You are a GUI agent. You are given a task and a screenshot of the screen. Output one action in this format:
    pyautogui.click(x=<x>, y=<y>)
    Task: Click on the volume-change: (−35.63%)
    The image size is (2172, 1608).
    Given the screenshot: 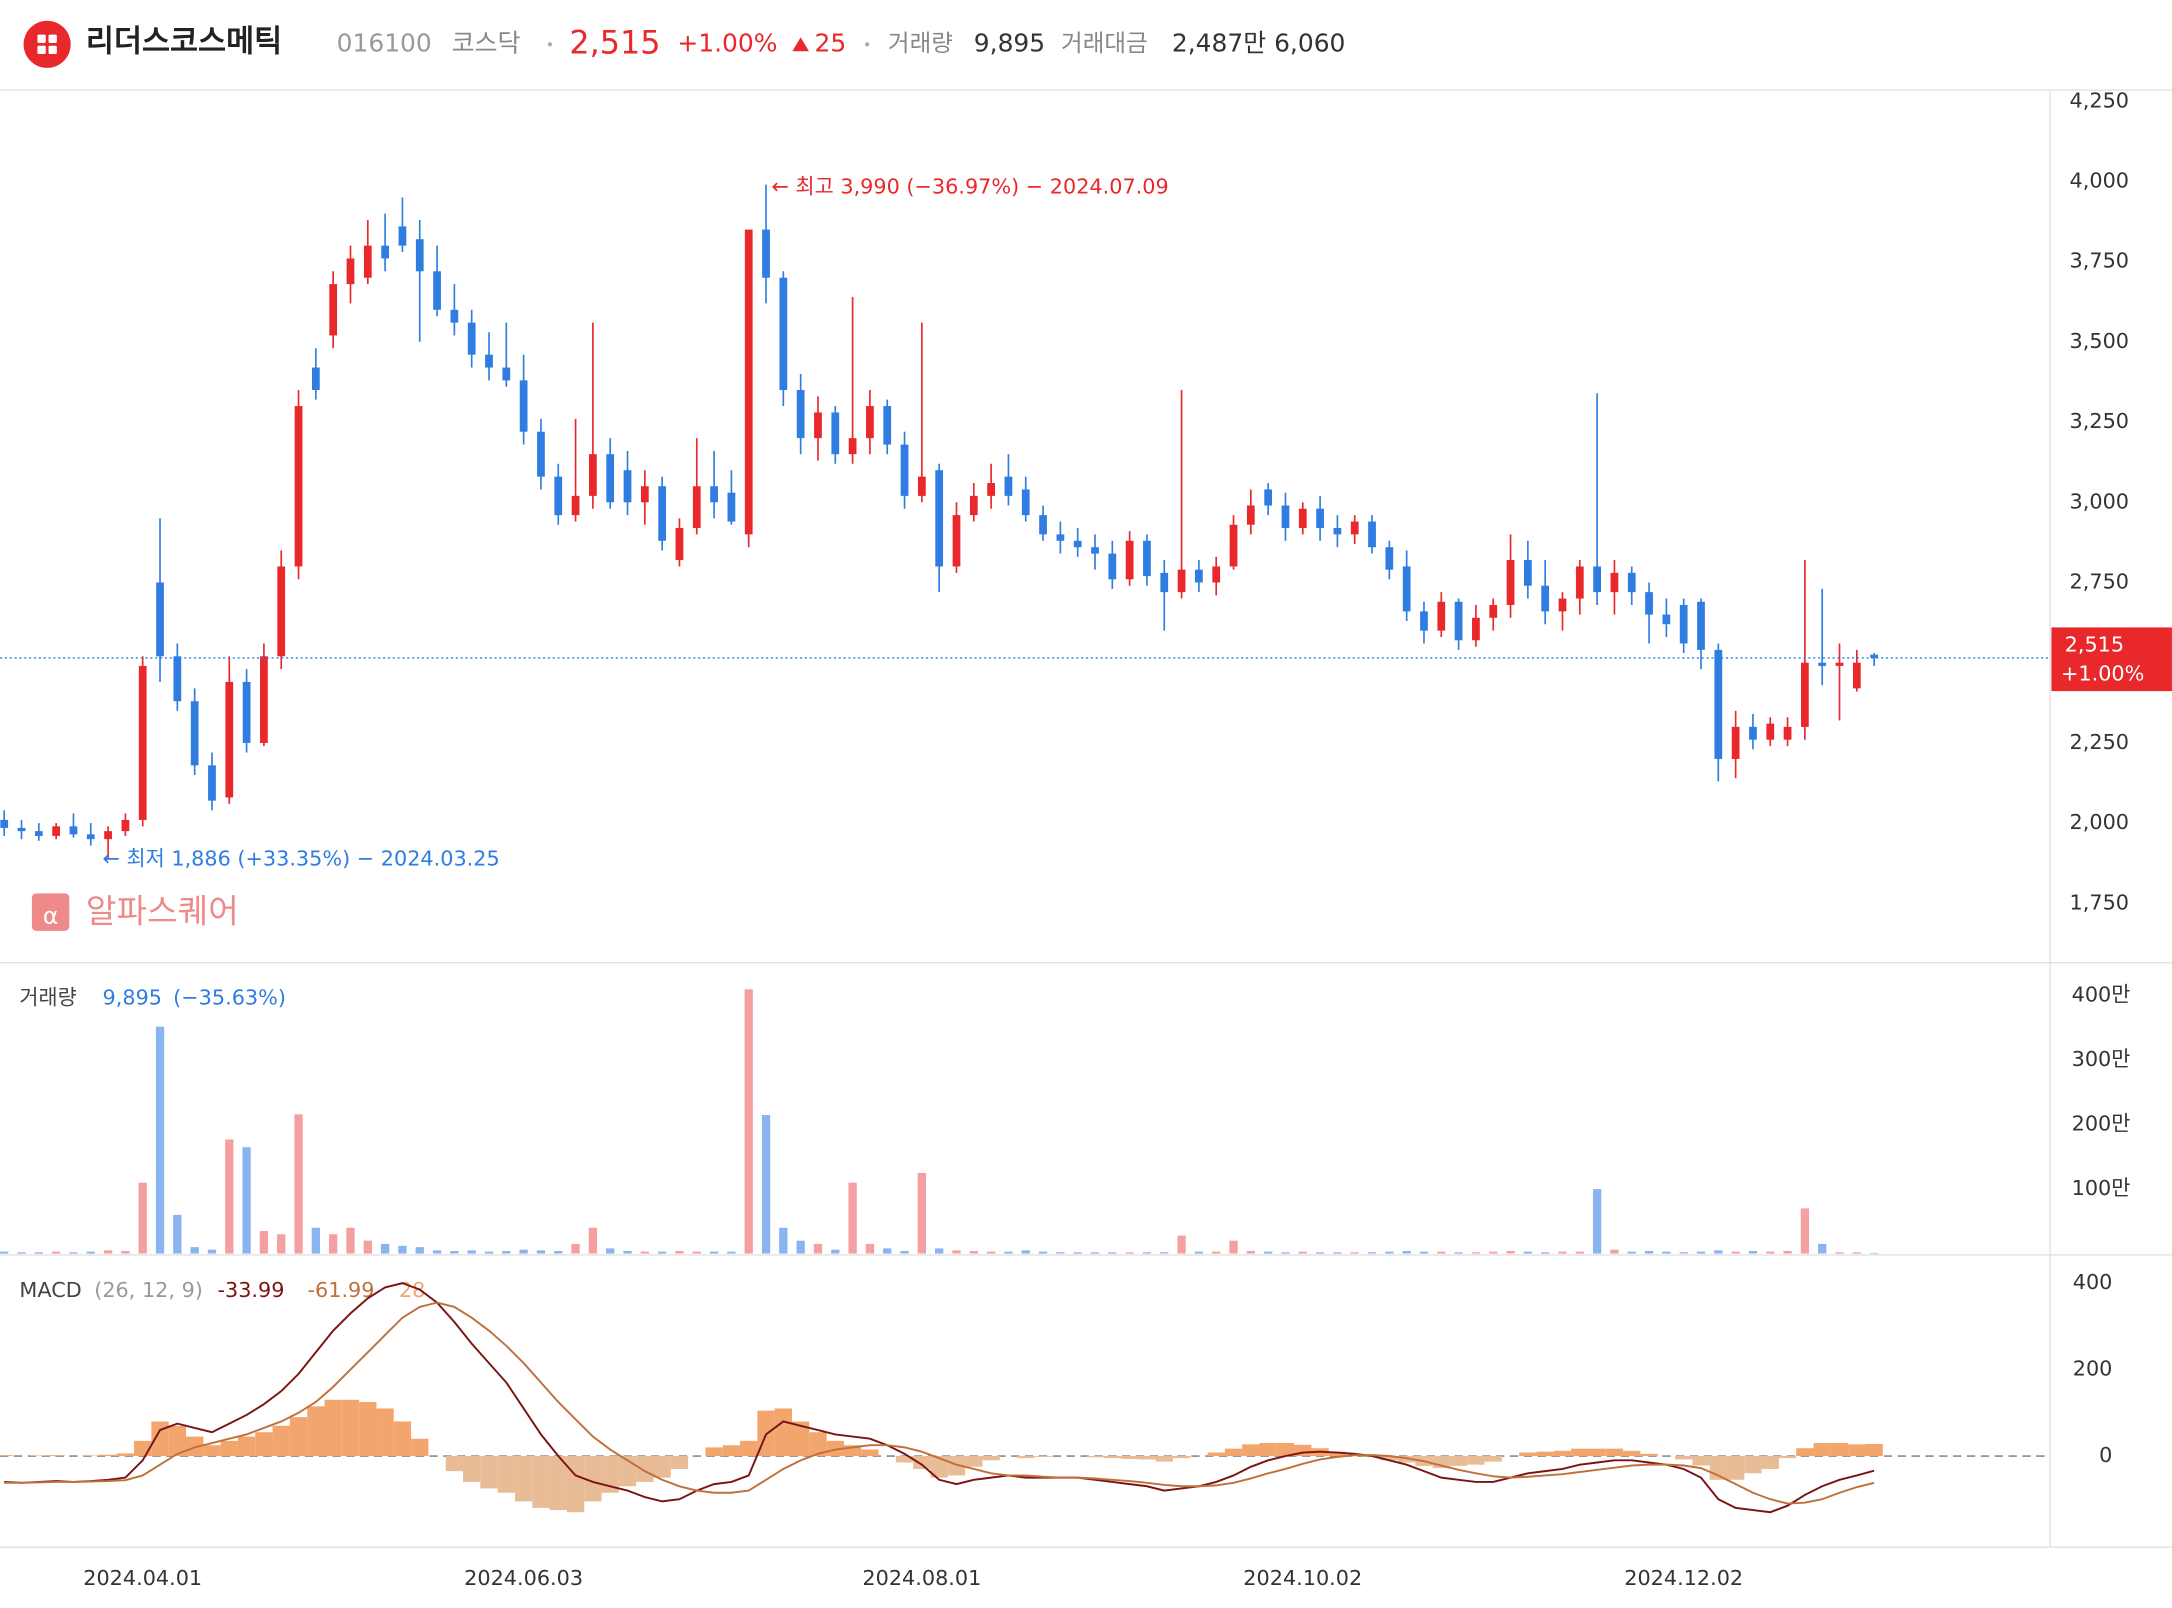 What is the action you would take?
    pyautogui.click(x=229, y=998)
    